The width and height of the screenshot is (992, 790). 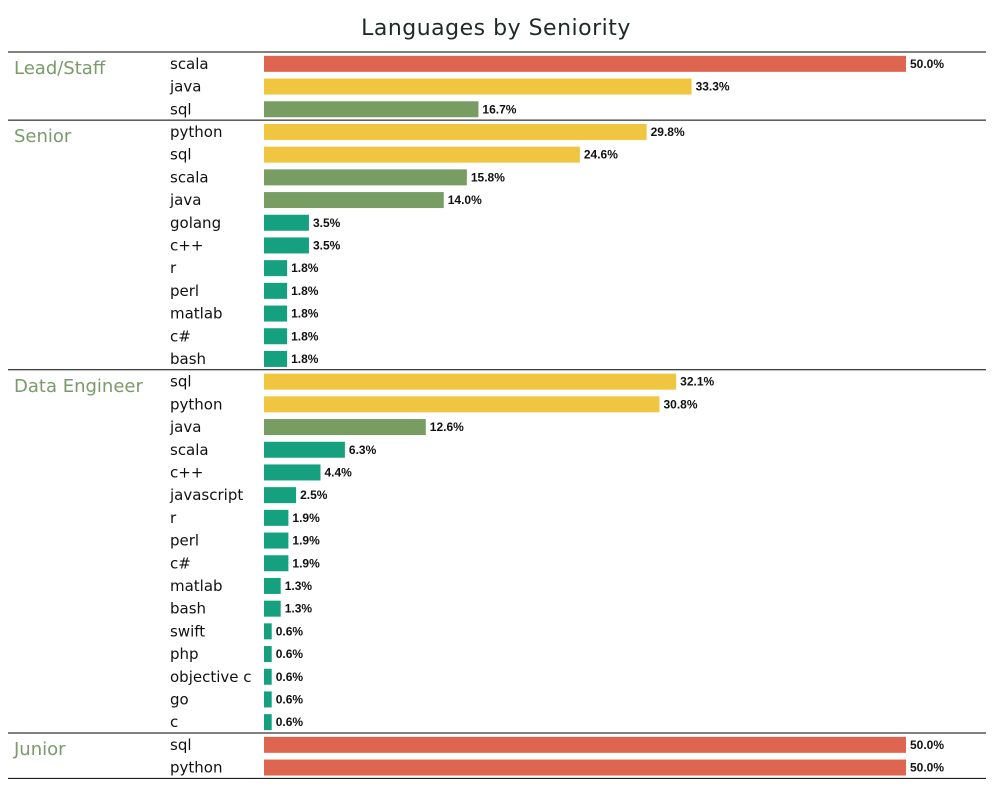 I want to click on data-label: 33.3%, so click(x=713, y=87).